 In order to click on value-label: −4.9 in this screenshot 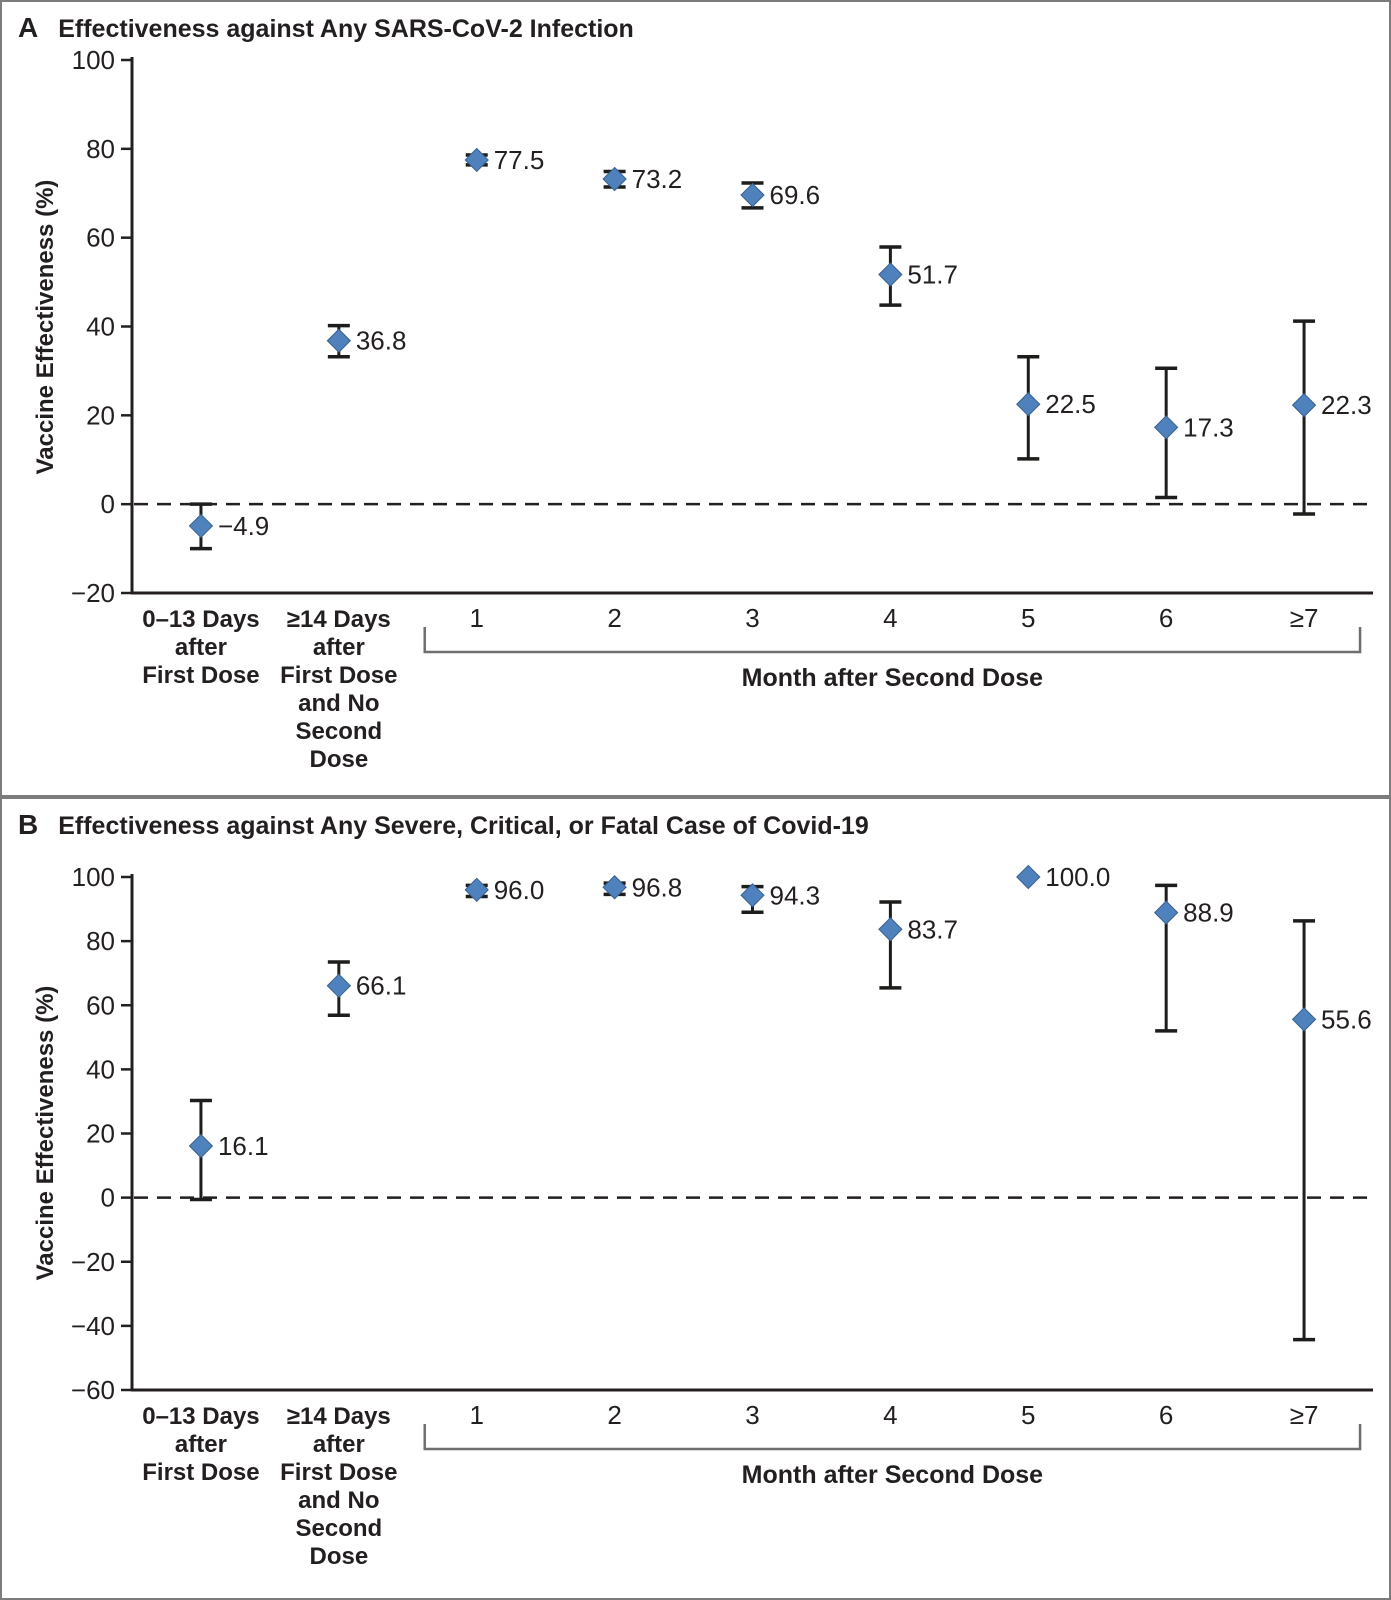, I will do `click(243, 526)`.